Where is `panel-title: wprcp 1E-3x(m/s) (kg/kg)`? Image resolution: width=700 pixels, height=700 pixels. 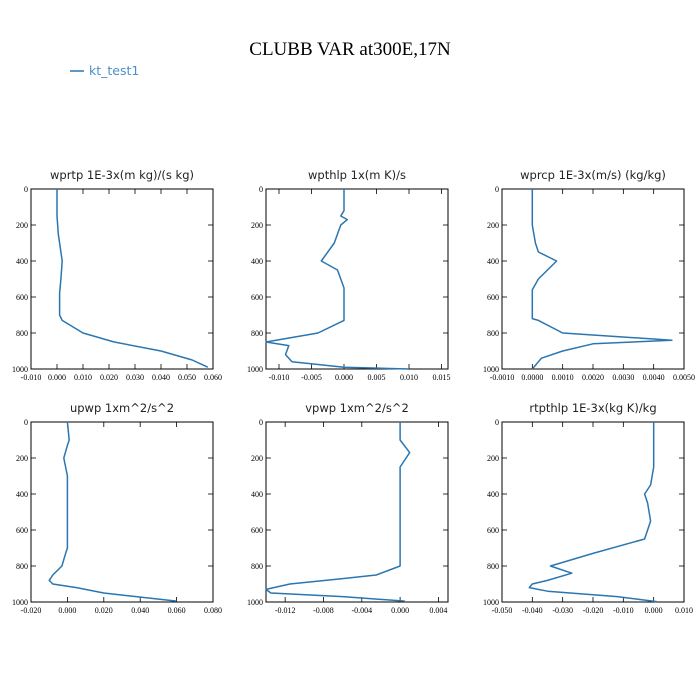 panel-title: wprcp 1E-3x(m/s) (kg/kg) is located at coordinates (593, 175).